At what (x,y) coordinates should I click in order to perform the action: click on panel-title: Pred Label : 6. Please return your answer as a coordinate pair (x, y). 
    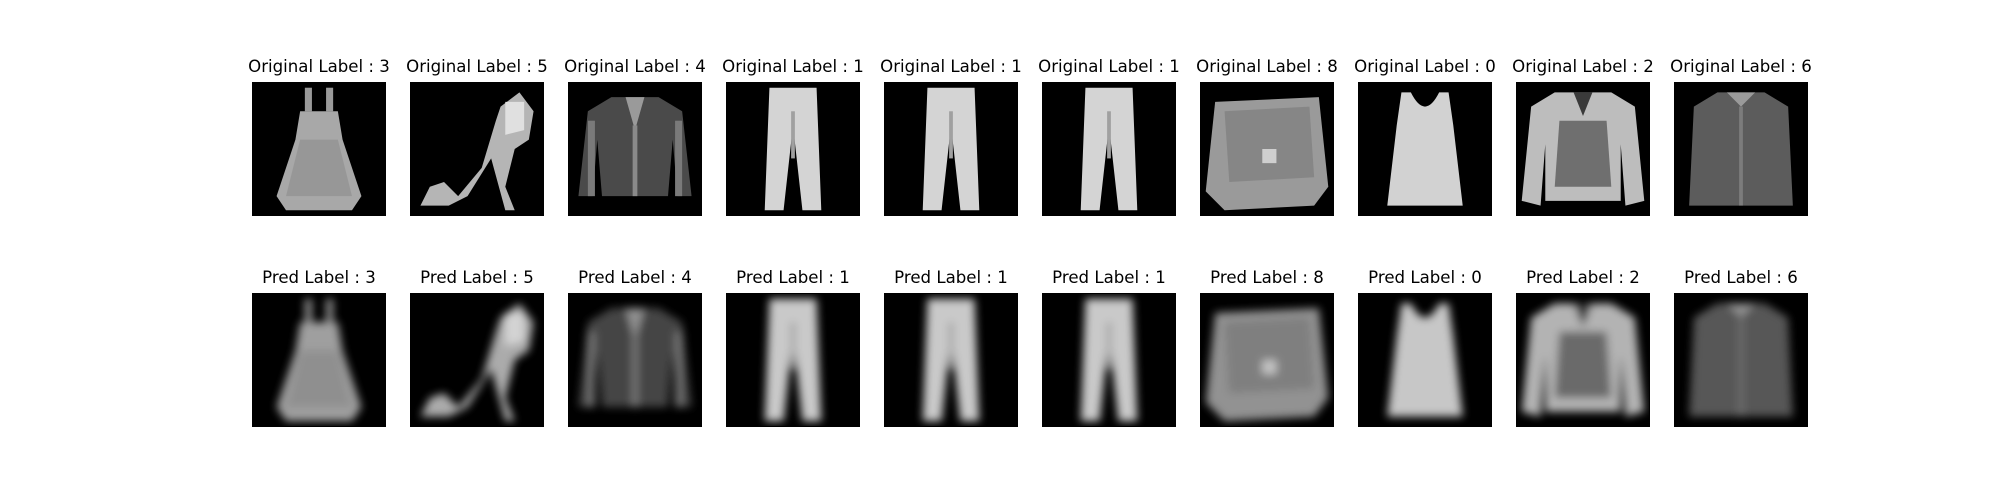
    Looking at the image, I should click on (1741, 277).